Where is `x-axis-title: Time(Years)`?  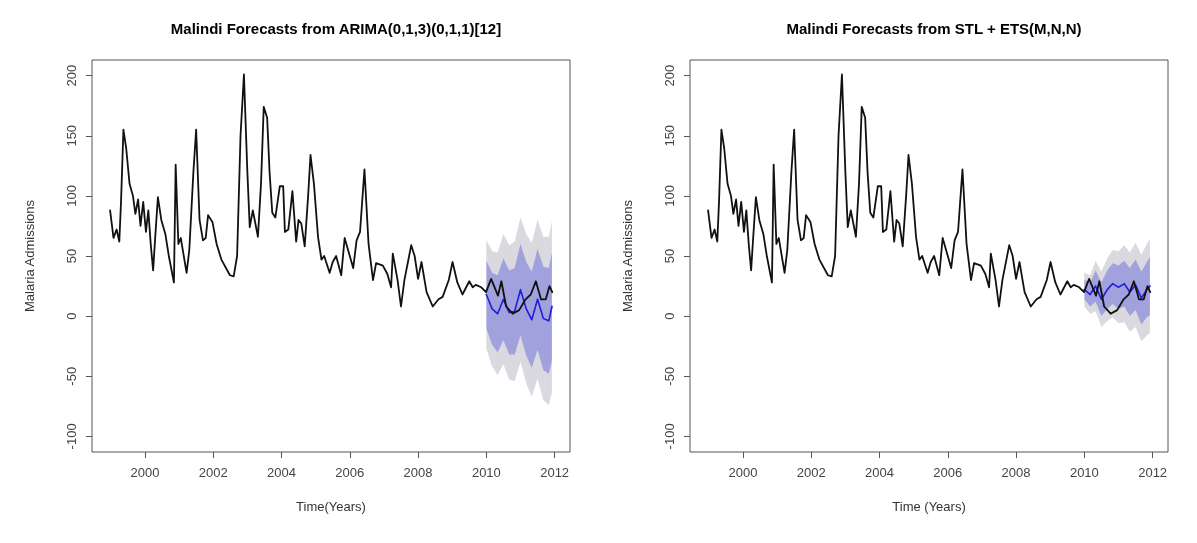
x-axis-title: Time(Years) is located at coordinates (331, 506).